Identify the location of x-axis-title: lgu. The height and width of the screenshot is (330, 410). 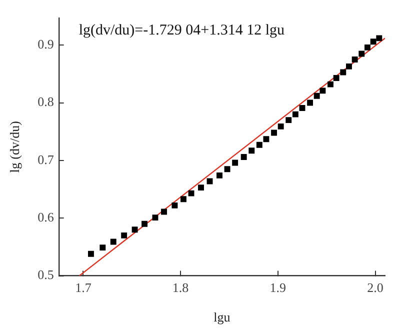
(222, 317).